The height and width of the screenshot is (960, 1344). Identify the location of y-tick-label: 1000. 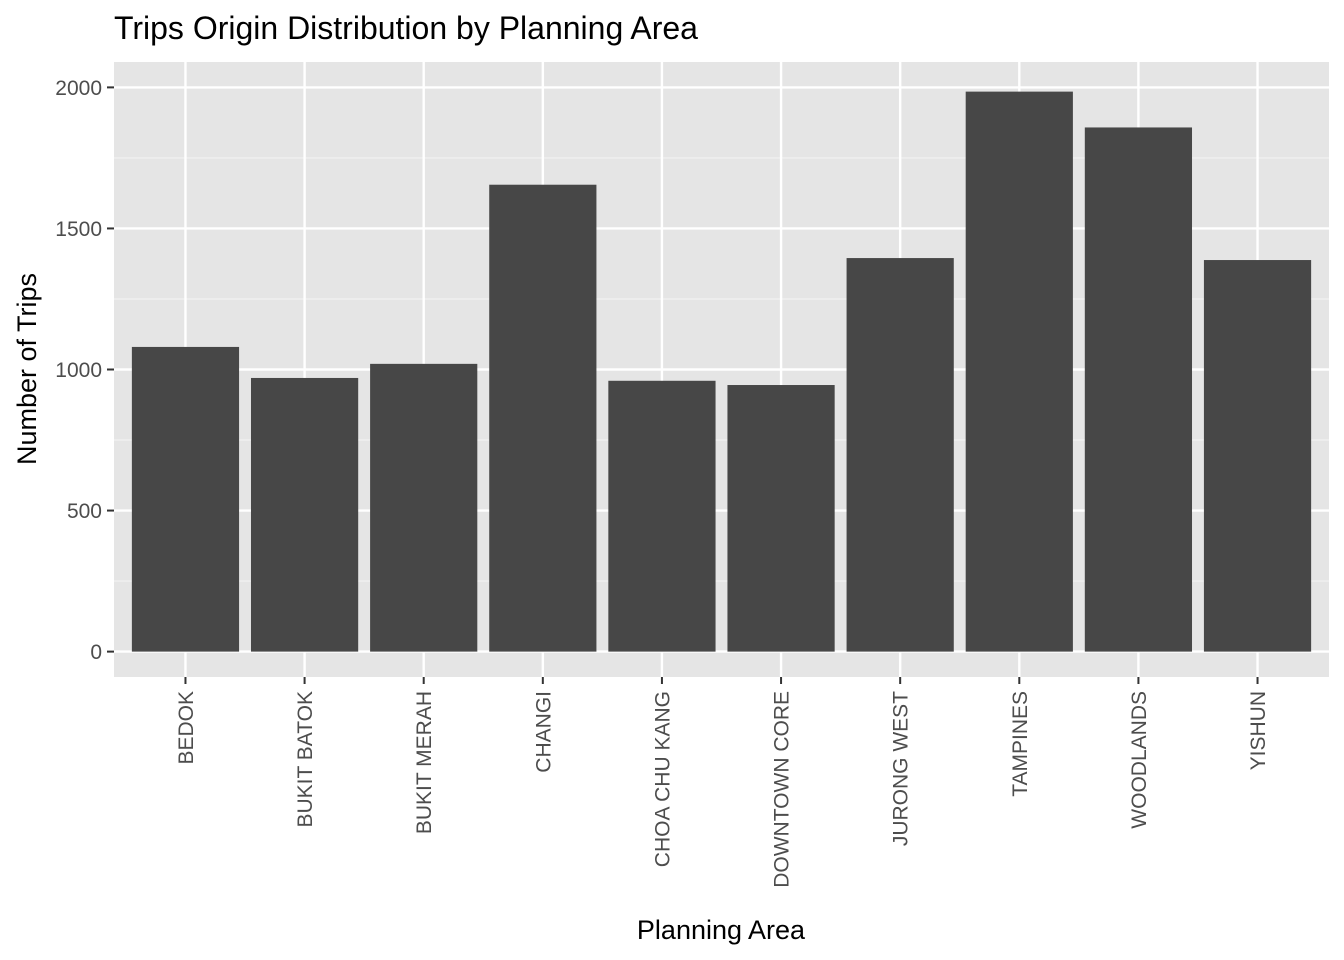
(78, 370).